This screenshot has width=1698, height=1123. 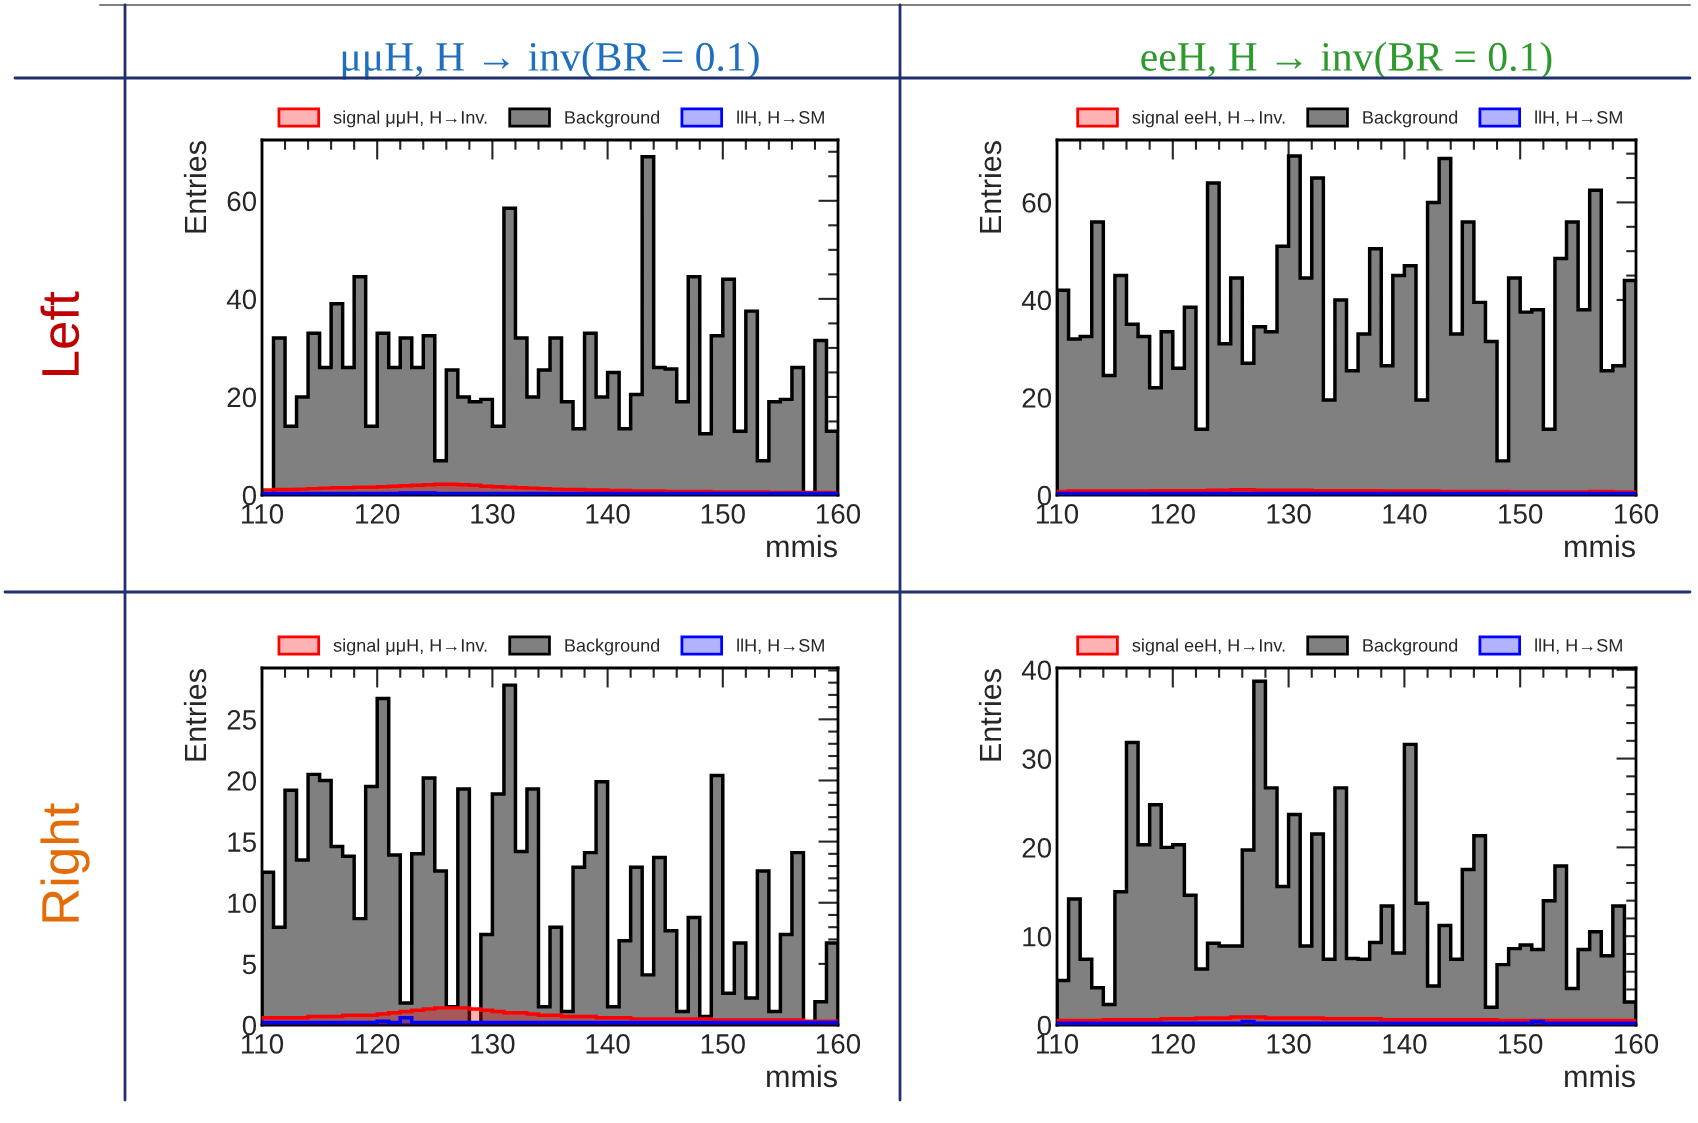 What do you see at coordinates (249, 964) in the screenshot?
I see `y-tick-label: 5` at bounding box center [249, 964].